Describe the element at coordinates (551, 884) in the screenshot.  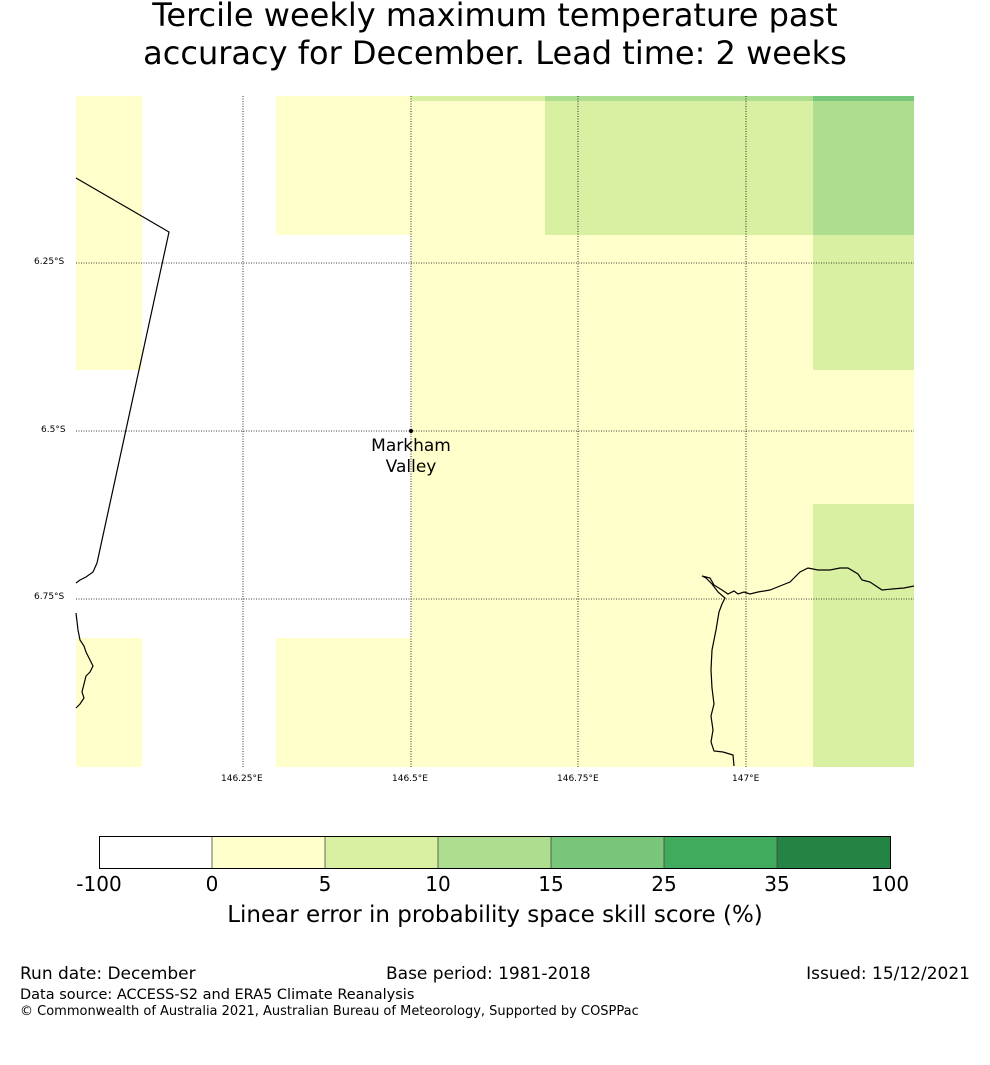
I see `colorbar-tick-label: 15` at that location.